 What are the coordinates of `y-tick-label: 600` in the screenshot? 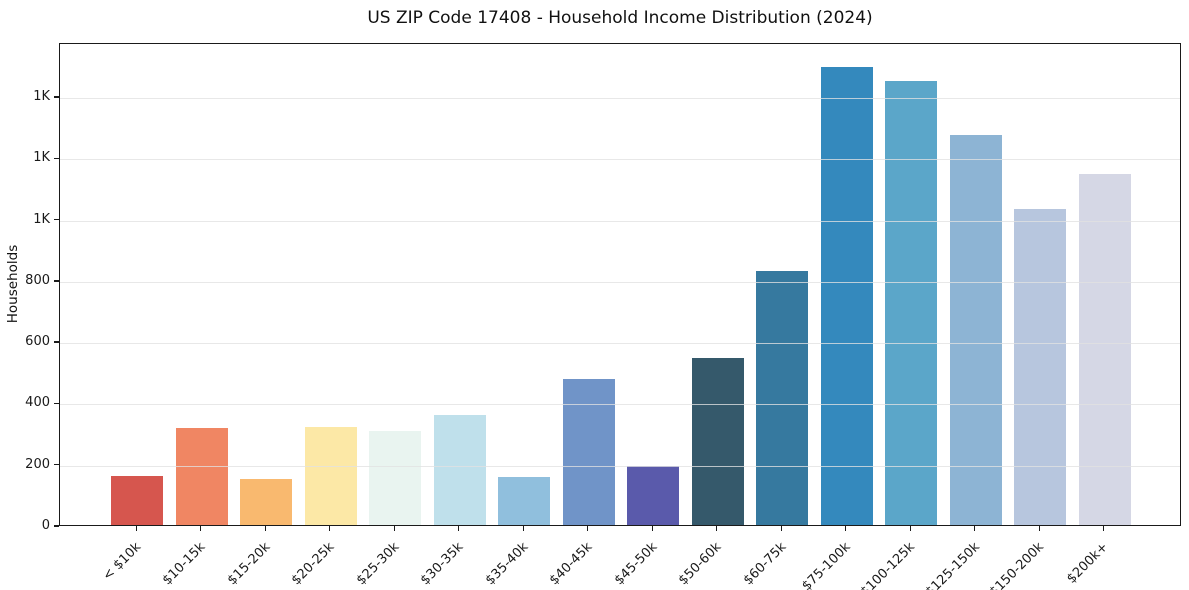 It's located at (37, 342).